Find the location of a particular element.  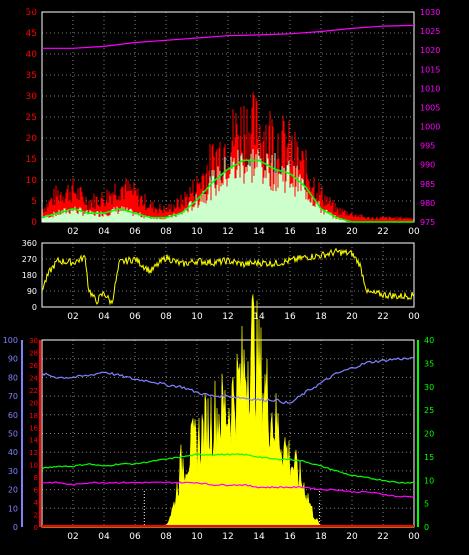

p3-x-tick-label: 10 is located at coordinates (197, 537).